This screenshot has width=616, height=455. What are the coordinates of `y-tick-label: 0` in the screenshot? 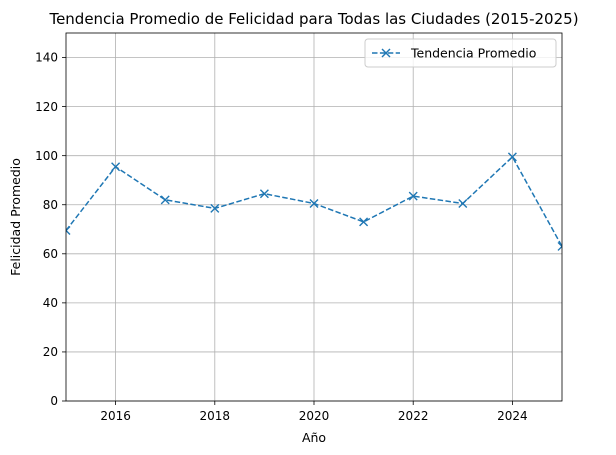 It's located at (54, 401).